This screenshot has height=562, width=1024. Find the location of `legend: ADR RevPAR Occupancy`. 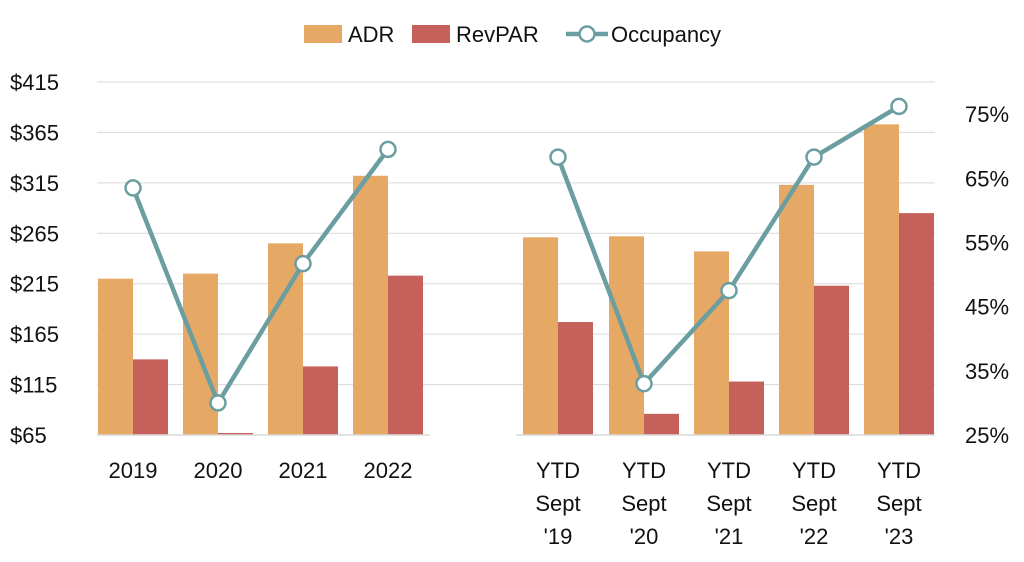

legend: ADR RevPAR Occupancy is located at coordinates (512, 34).